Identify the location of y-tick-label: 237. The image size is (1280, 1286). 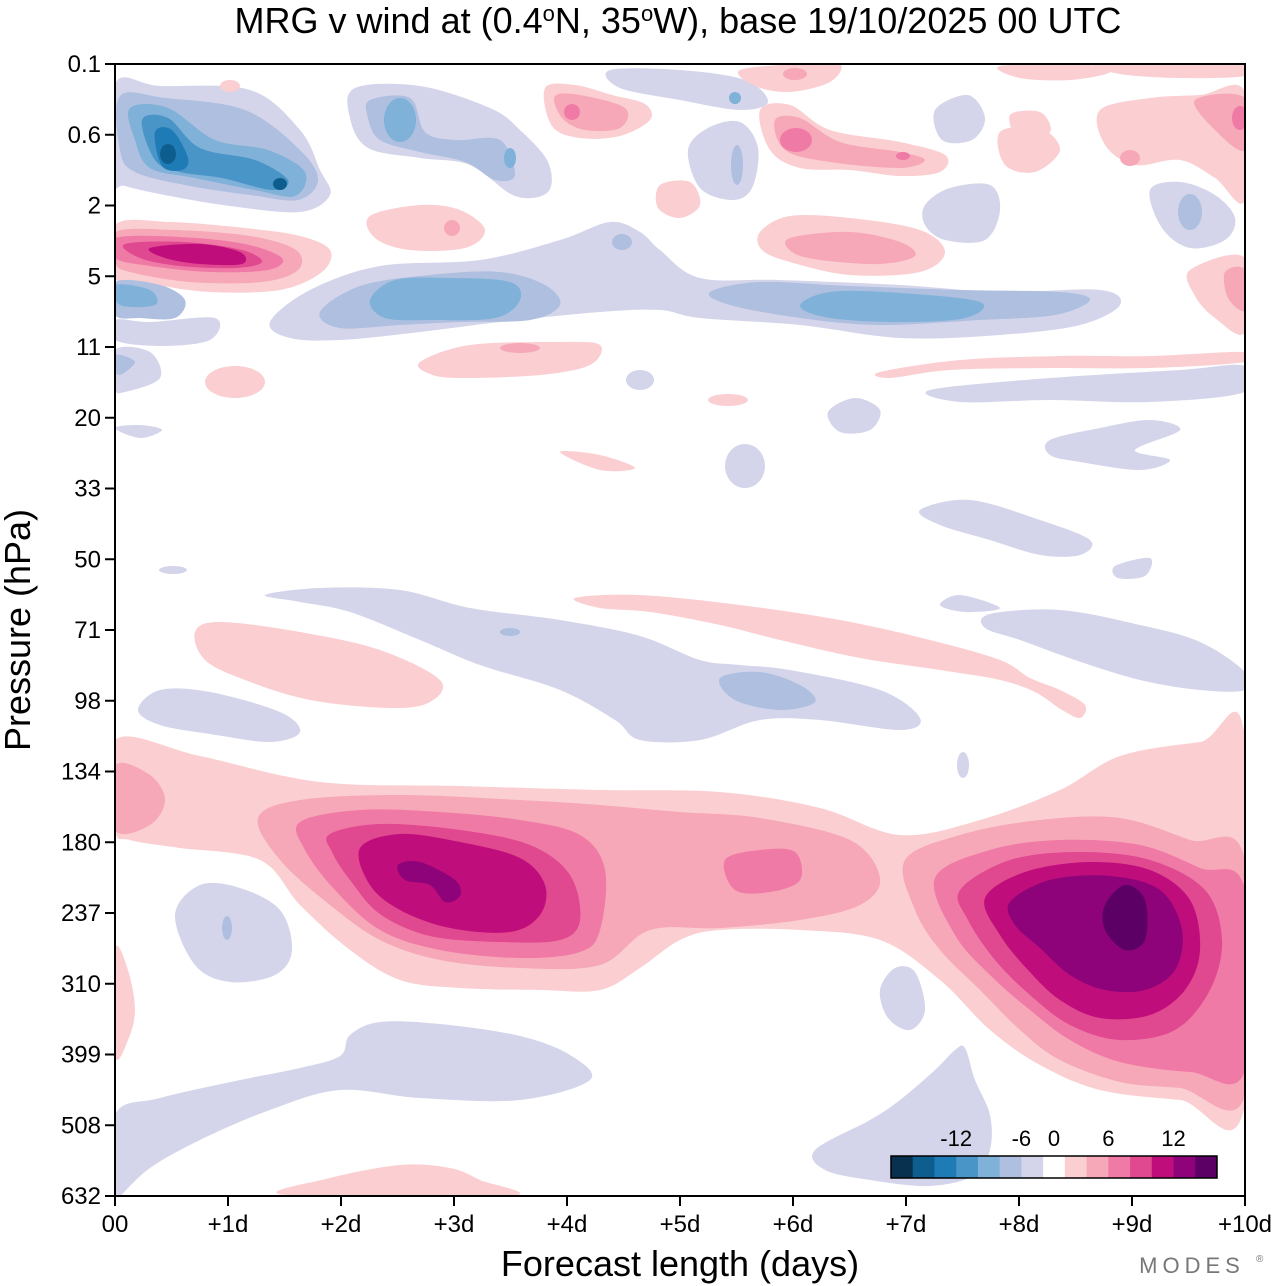
(81, 913).